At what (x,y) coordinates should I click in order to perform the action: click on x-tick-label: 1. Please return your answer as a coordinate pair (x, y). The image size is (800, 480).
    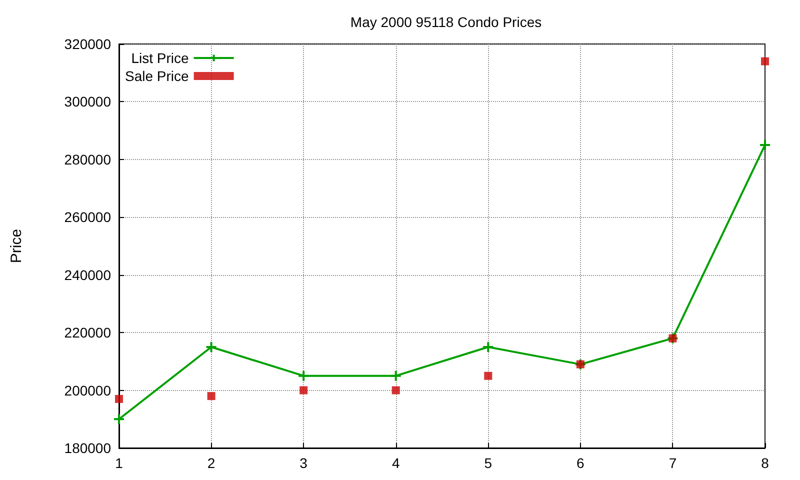
    Looking at the image, I should click on (119, 463).